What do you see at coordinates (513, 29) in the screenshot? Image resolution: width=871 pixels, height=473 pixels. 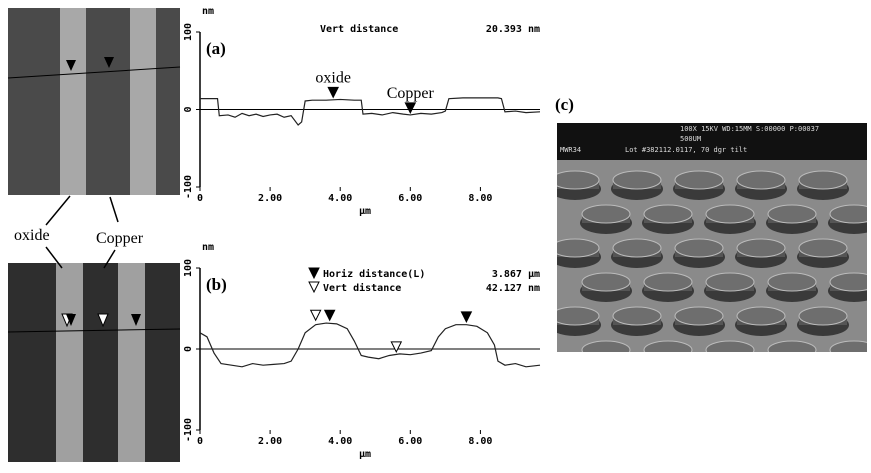 I see `annotation: 20.393 nm` at bounding box center [513, 29].